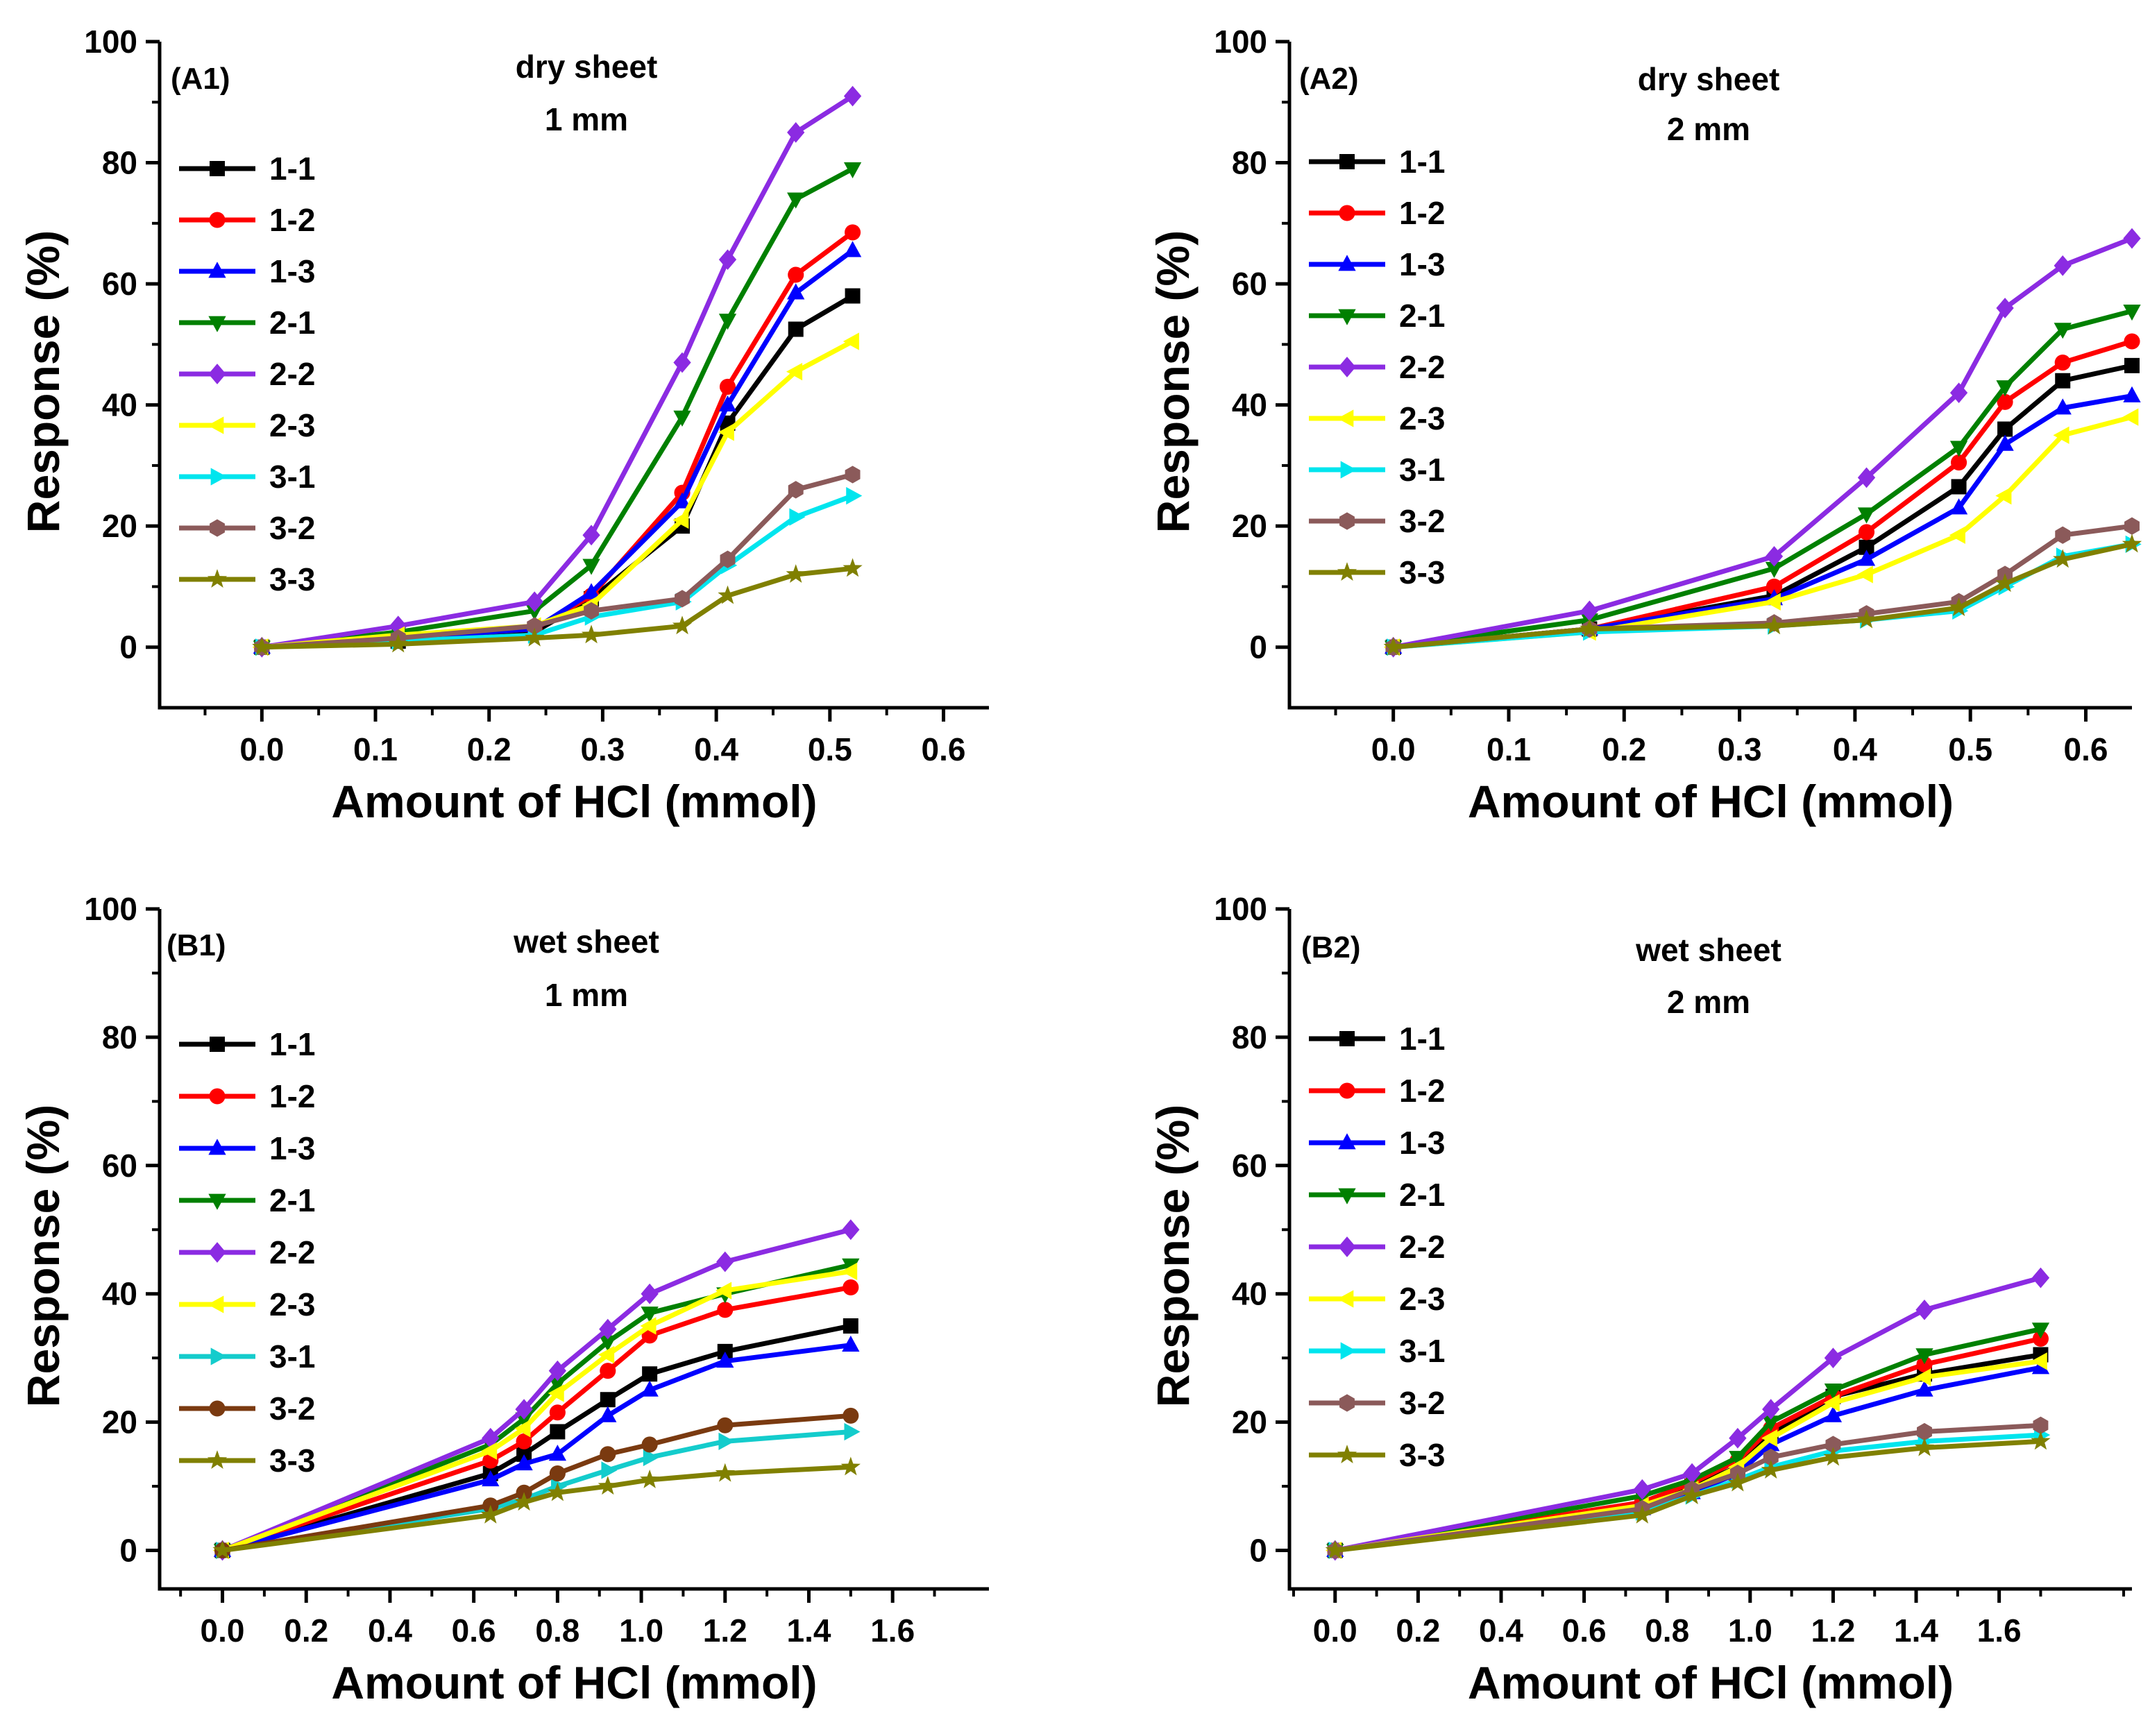 The image size is (2150, 1736). Describe the element at coordinates (1422, 1247) in the screenshot. I see `legend-label: 2-2` at that location.